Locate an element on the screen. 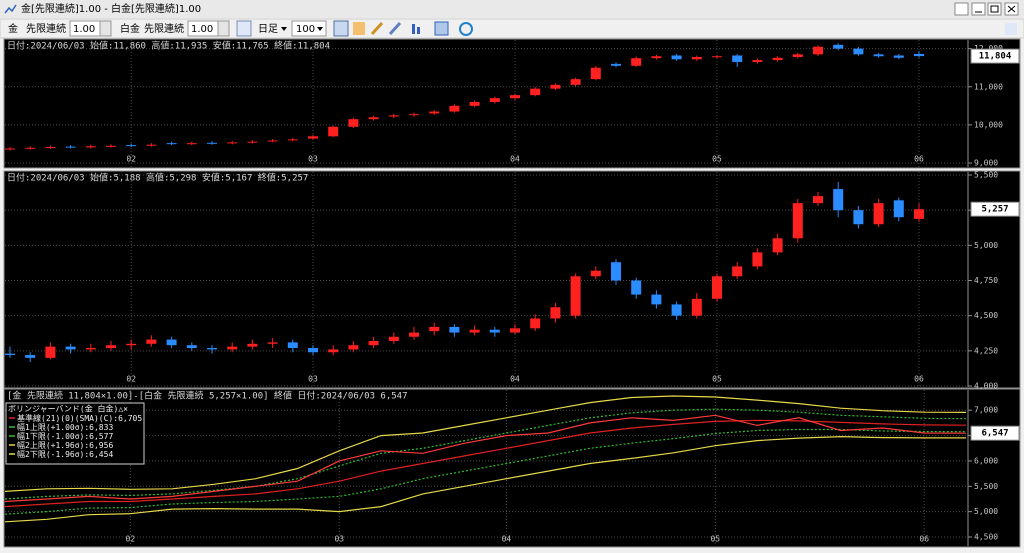 The height and width of the screenshot is (553, 1024). series-line is located at coordinates (486, 471).